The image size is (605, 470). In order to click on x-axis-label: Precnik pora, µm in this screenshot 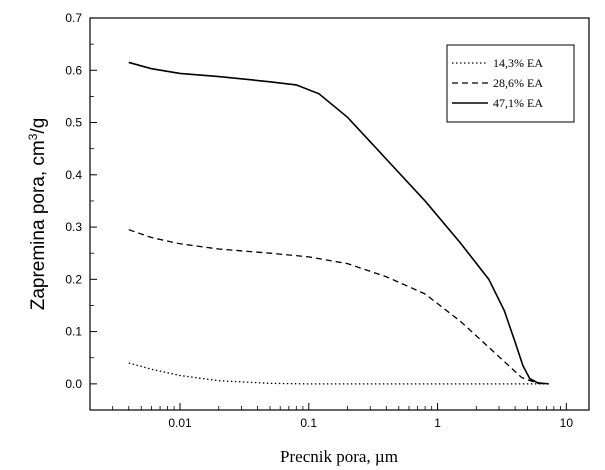, I will do `click(339, 456)`.